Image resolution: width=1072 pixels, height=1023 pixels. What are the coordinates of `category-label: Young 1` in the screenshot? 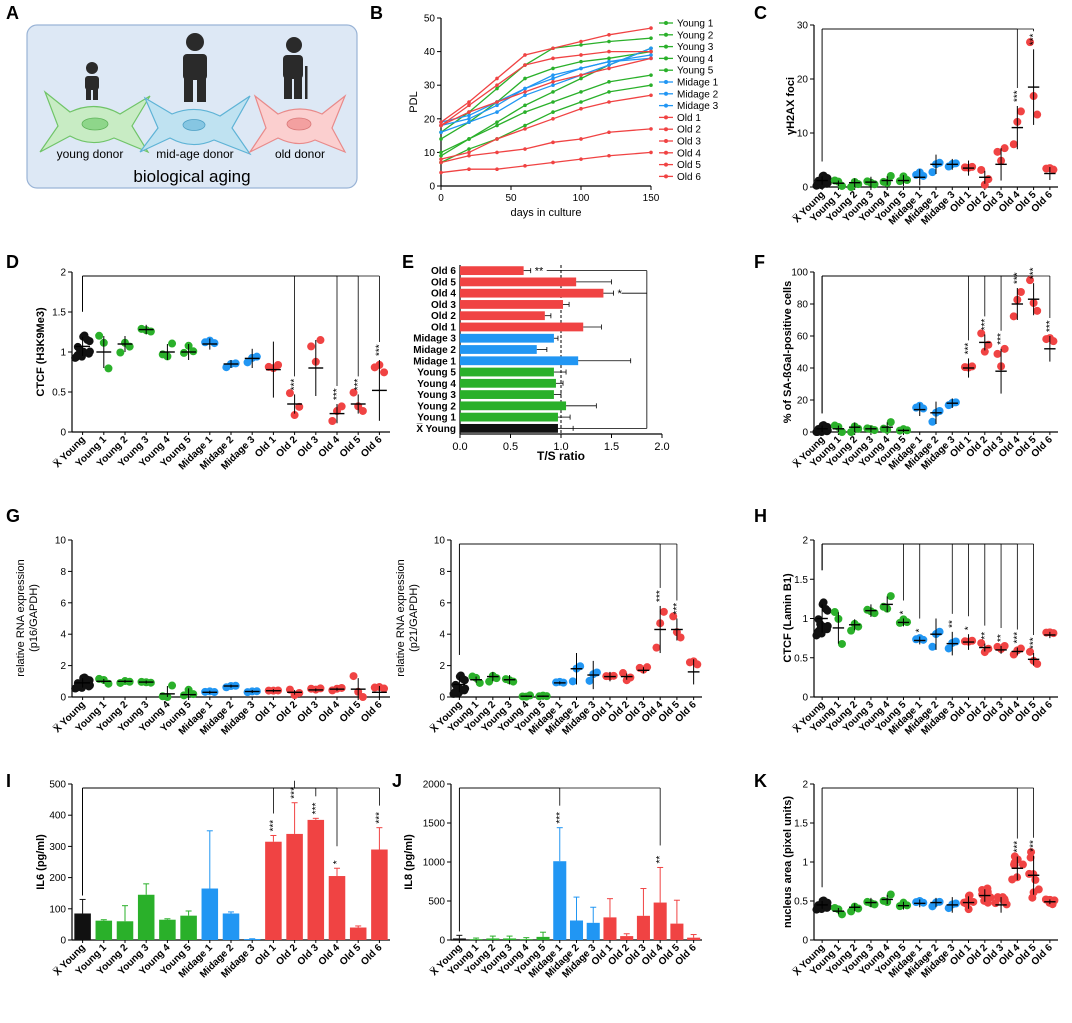 It's located at (436, 418).